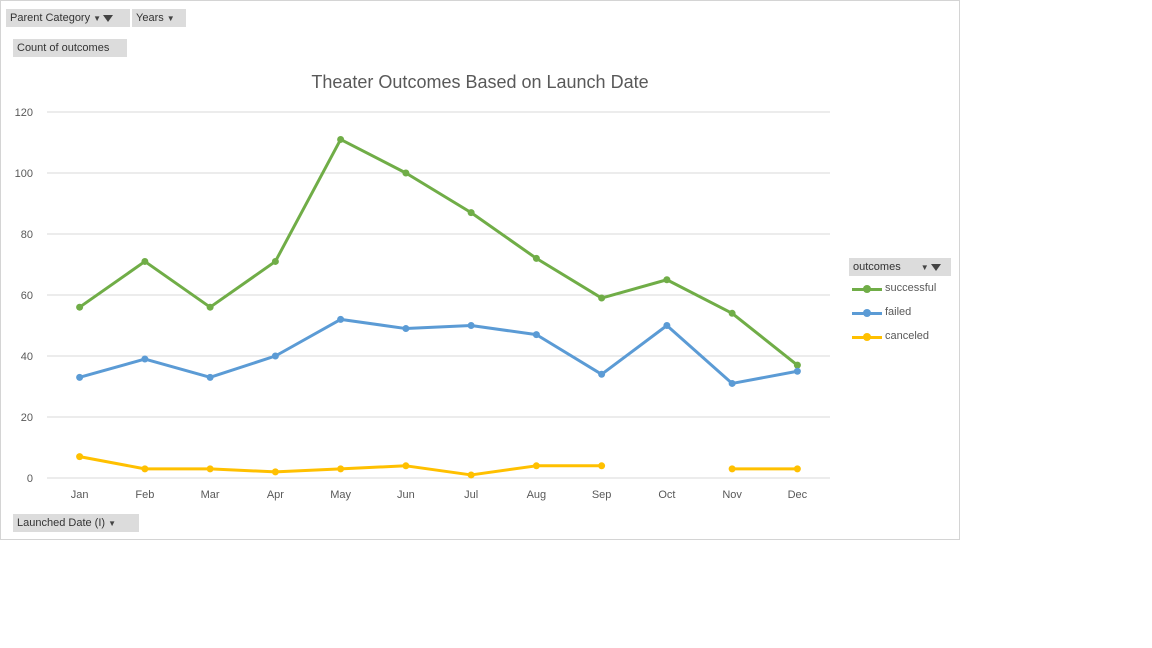  What do you see at coordinates (24, 174) in the screenshot?
I see `y-tick-label: 100` at bounding box center [24, 174].